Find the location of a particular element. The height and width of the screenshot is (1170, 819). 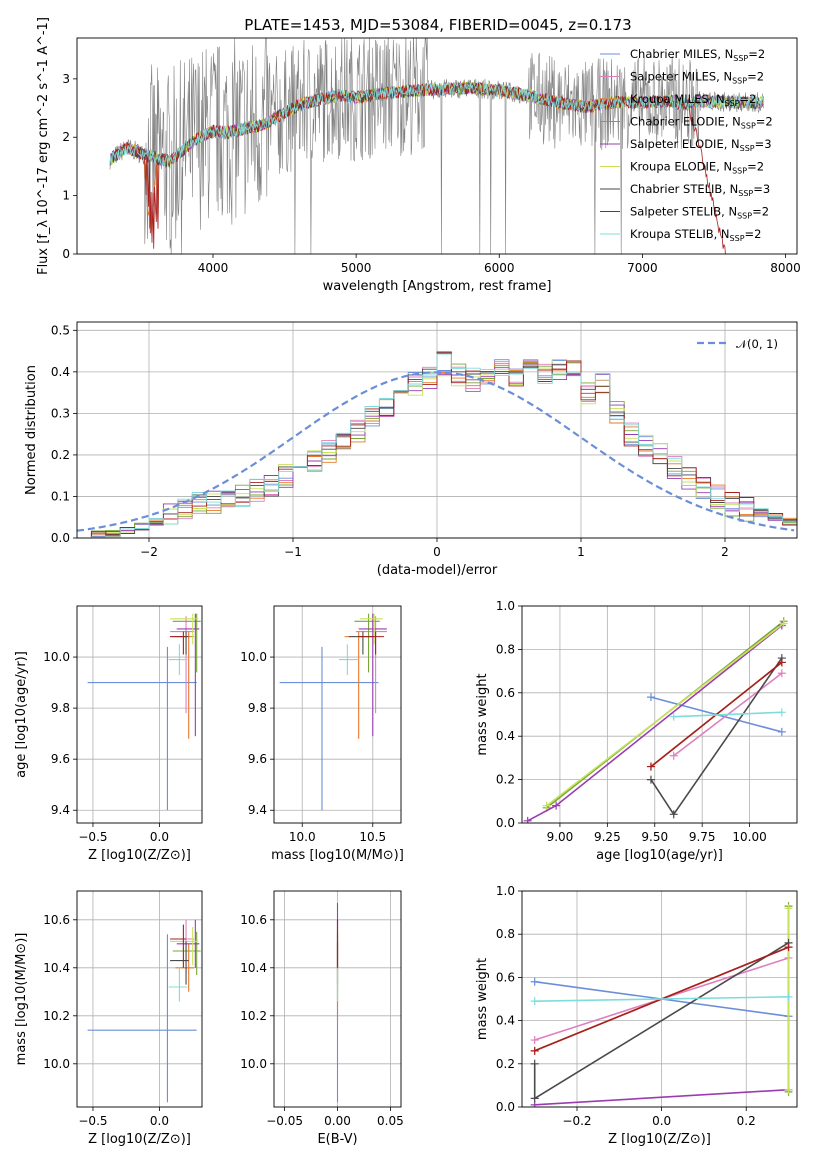

x-axis-label: E(B-V) is located at coordinates (337, 1139).